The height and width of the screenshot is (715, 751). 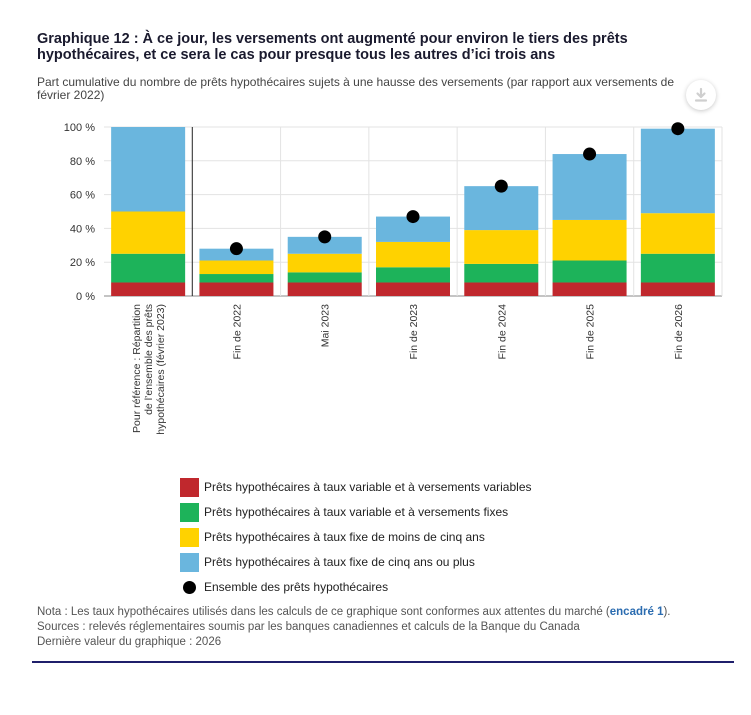 I want to click on x-category-label-line: Fin de 2022, so click(x=237, y=332).